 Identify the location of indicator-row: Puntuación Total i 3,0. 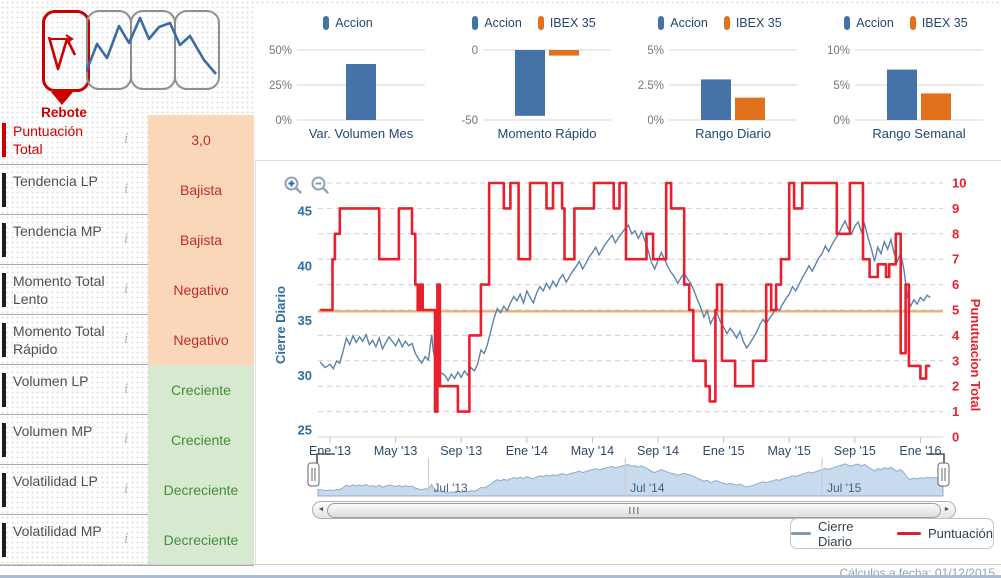
(127, 140).